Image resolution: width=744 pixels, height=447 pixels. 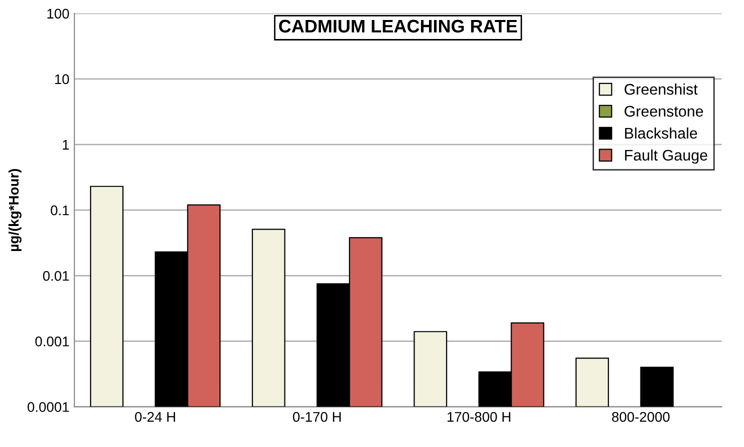 I want to click on x-tick-label: 170-800 H, so click(x=479, y=417).